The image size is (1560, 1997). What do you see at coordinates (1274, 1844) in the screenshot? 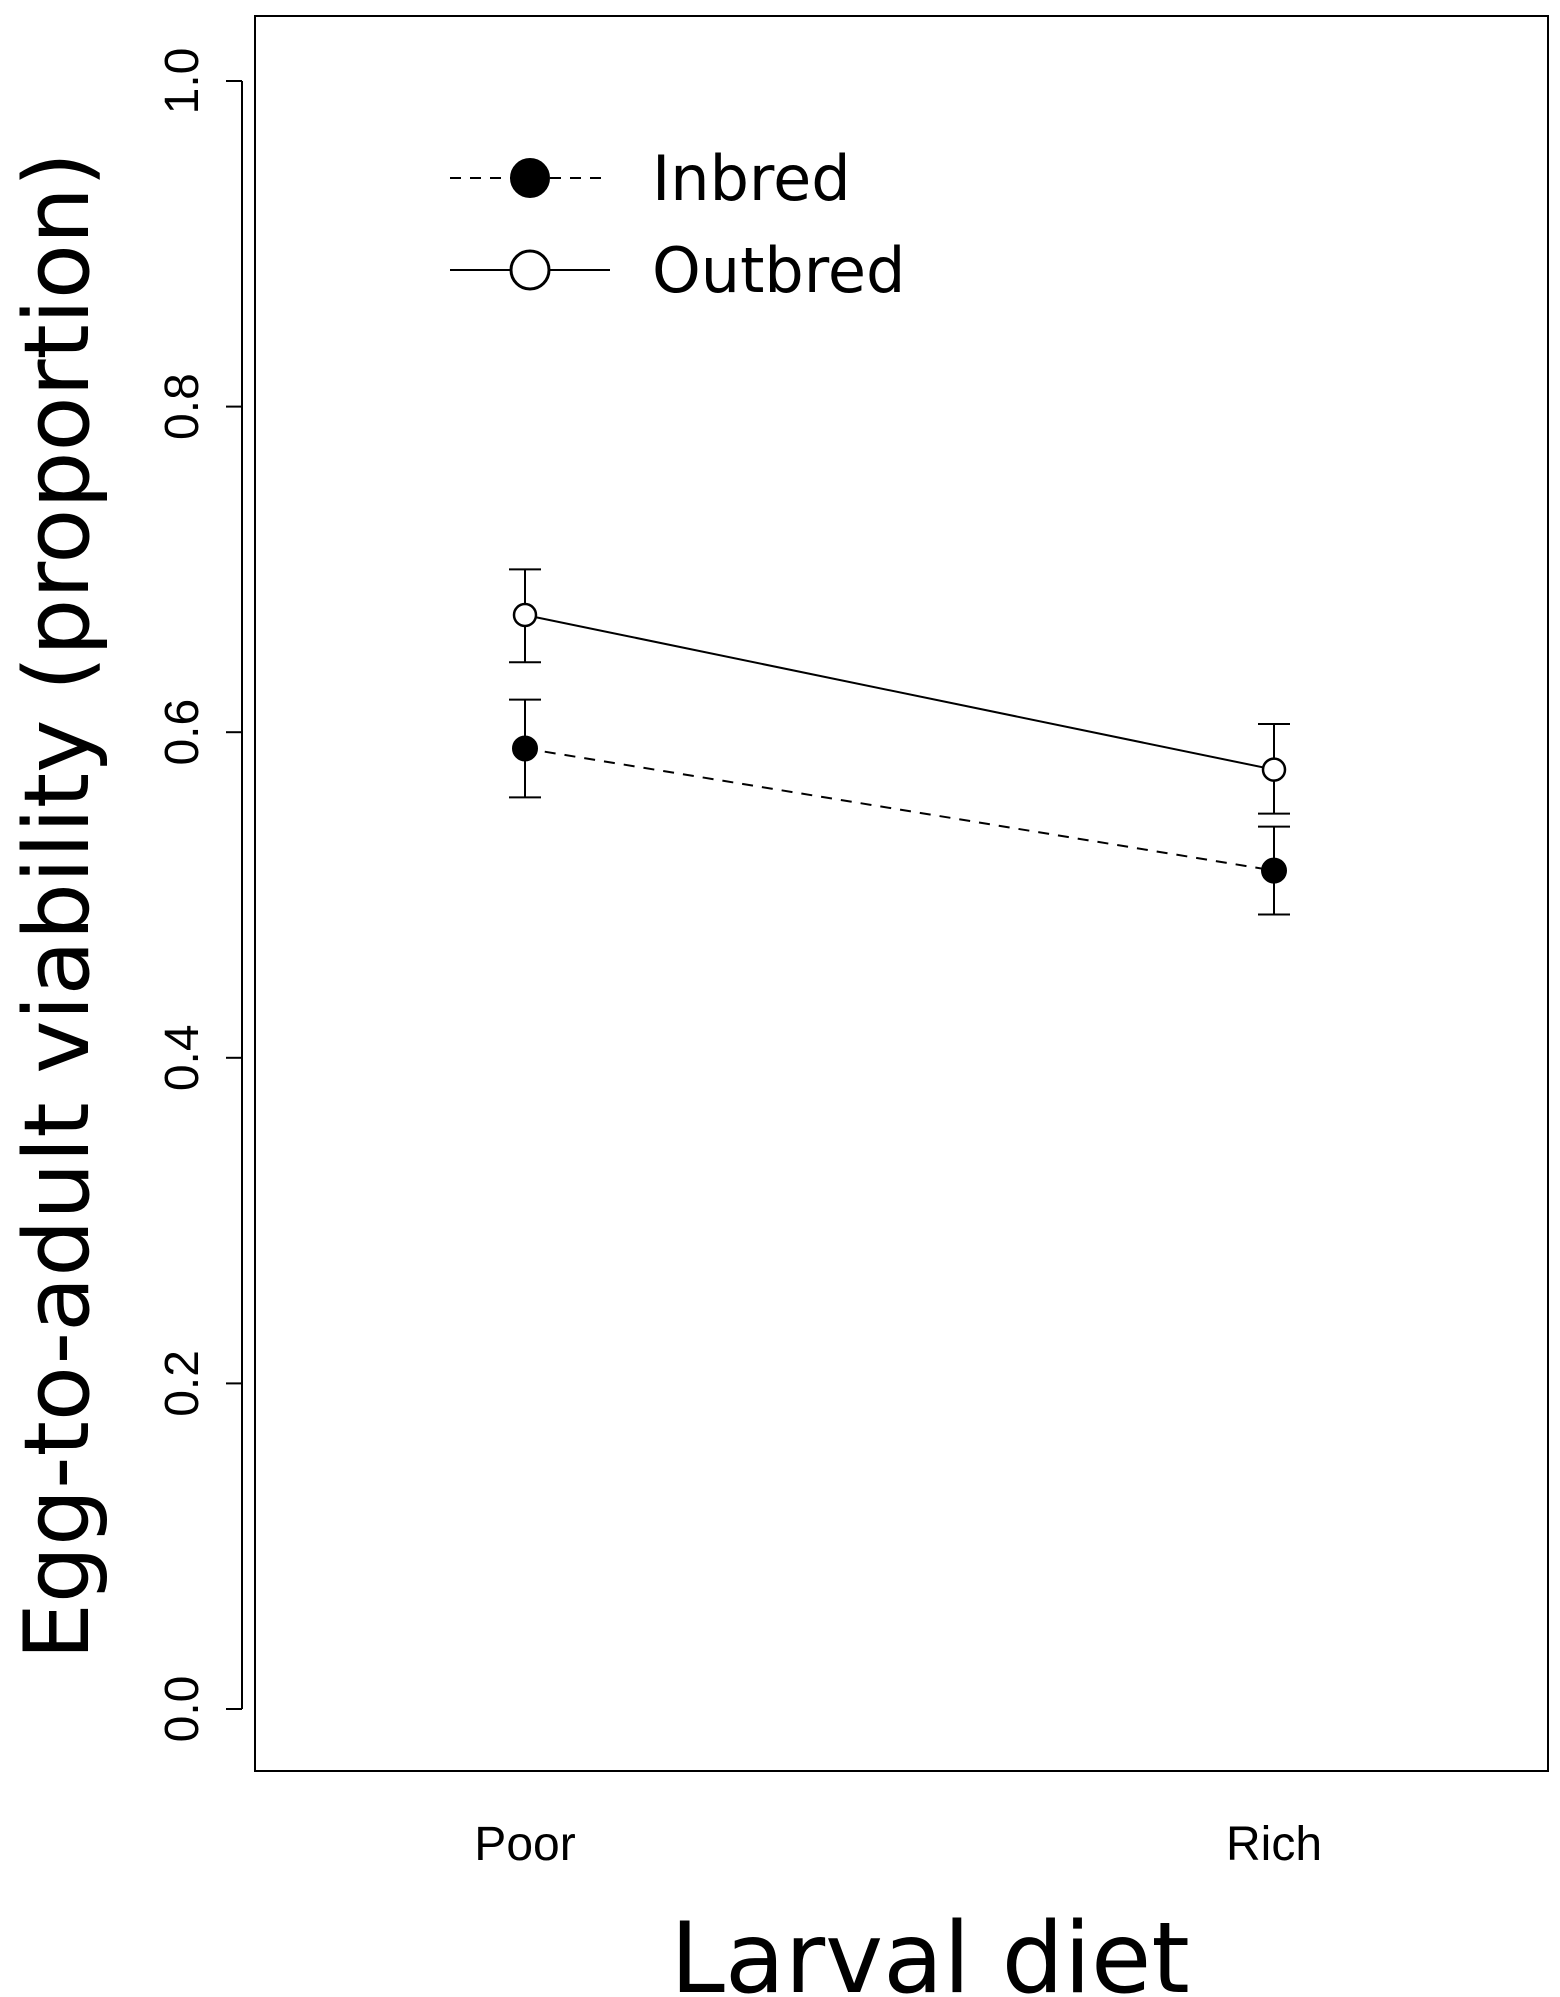
I see `x-tick-label-rich: Rich` at bounding box center [1274, 1844].